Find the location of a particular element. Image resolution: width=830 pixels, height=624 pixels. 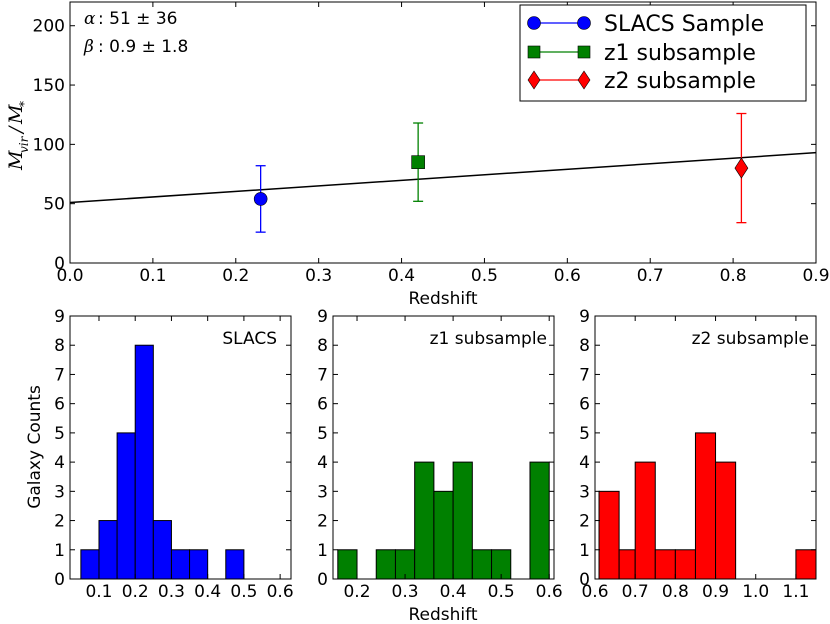

beta-value: : 0.9 ± 1.8 is located at coordinates (143, 47).